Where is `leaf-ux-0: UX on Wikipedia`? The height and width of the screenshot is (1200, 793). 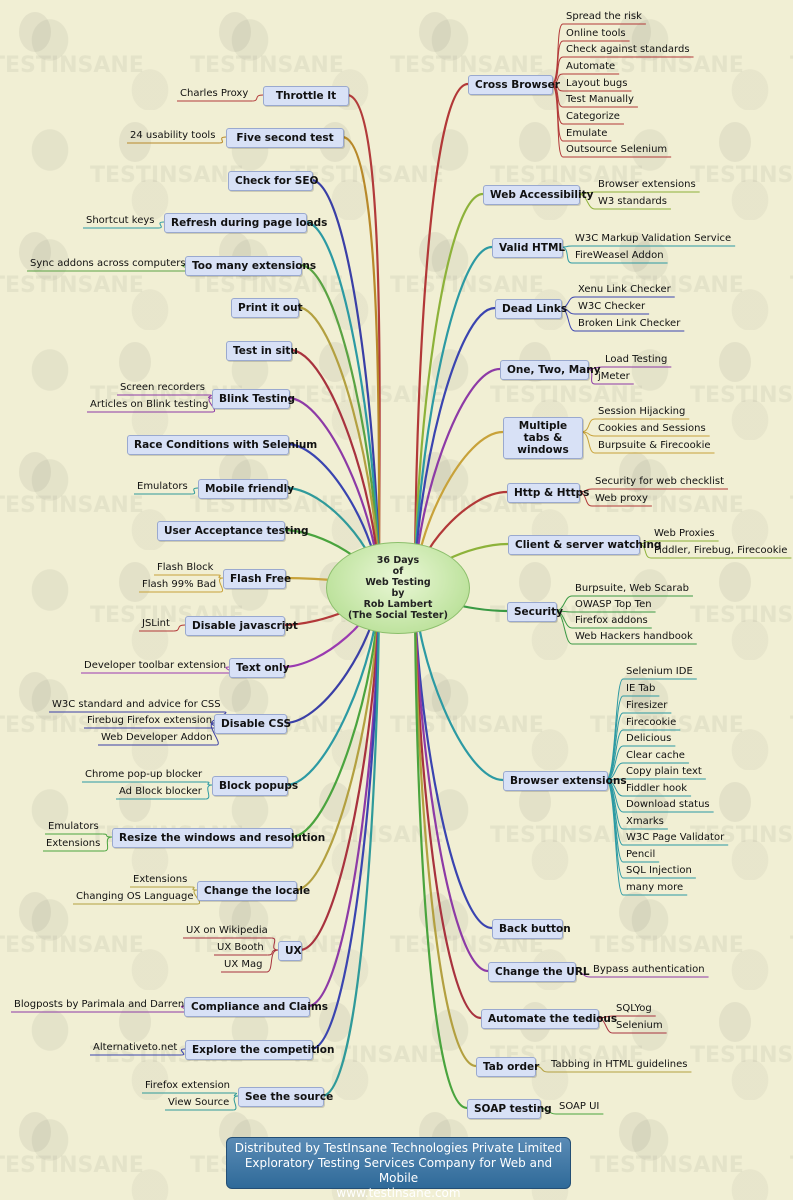 leaf-ux-0: UX on Wikipedia is located at coordinates (227, 930).